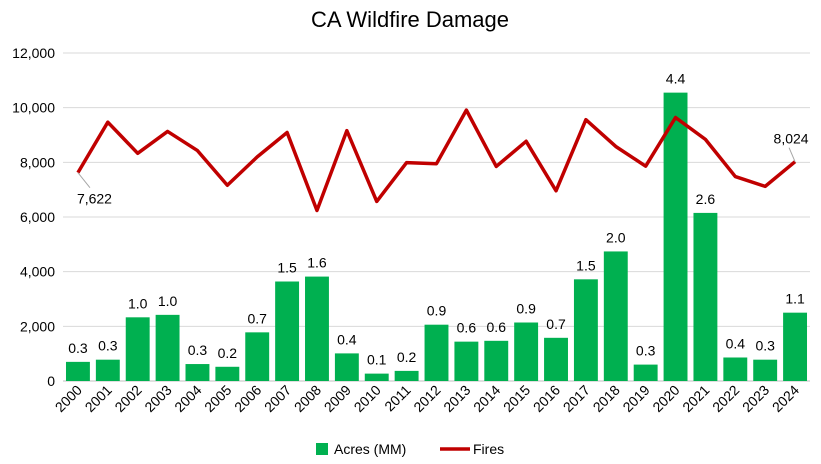 This screenshot has height=464, width=821. What do you see at coordinates (37, 272) in the screenshot?
I see `y-tick-label: 4,000` at bounding box center [37, 272].